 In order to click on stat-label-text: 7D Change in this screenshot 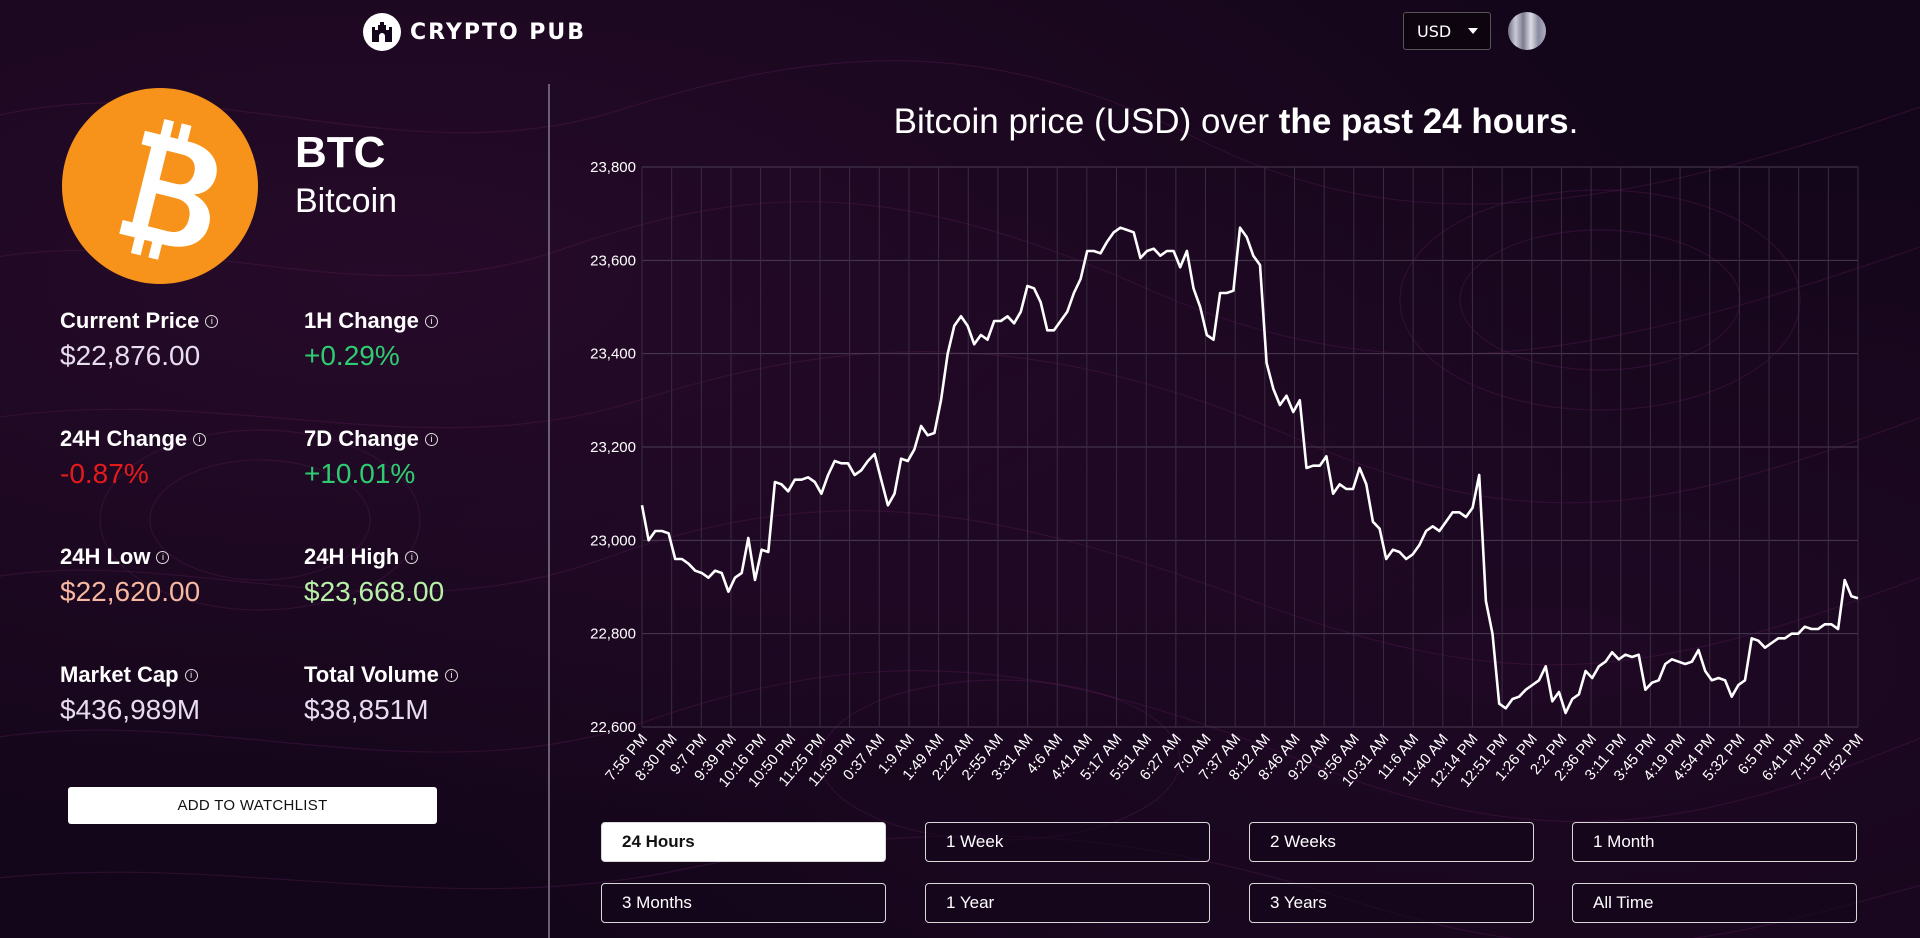, I will do `click(361, 438)`.